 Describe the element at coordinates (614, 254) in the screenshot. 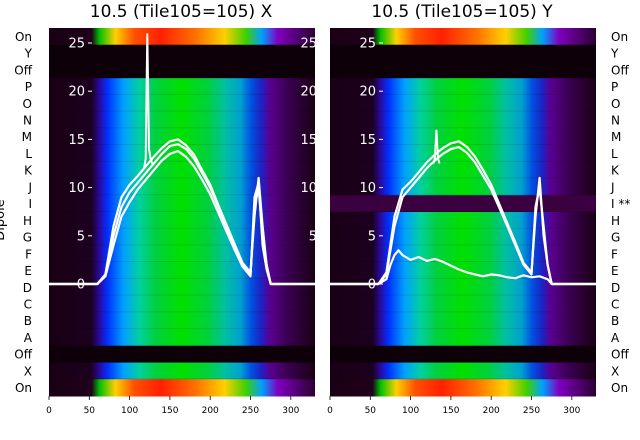

I see `row-label: F` at that location.